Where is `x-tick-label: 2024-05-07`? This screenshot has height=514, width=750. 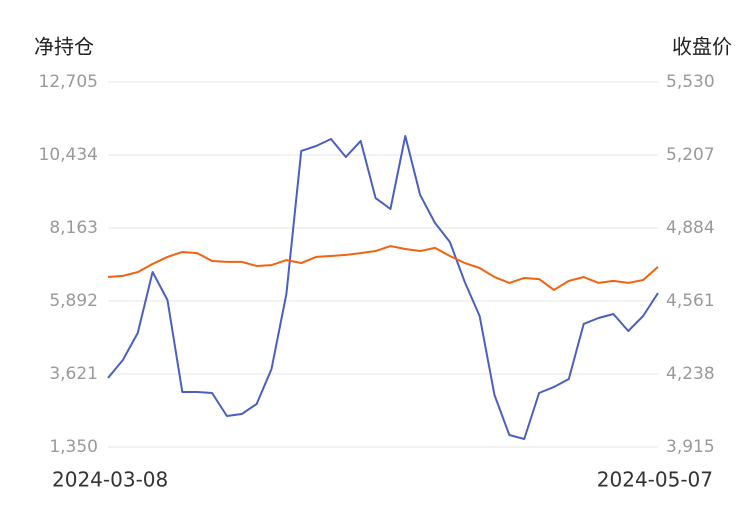 x-tick-label: 2024-05-07 is located at coordinates (655, 480).